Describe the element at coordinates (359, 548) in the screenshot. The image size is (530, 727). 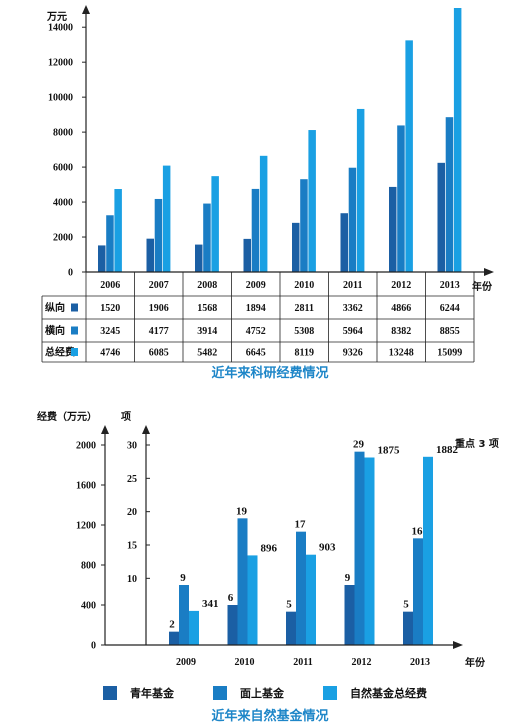
I see `chart2-bar-面上基金-2012` at that location.